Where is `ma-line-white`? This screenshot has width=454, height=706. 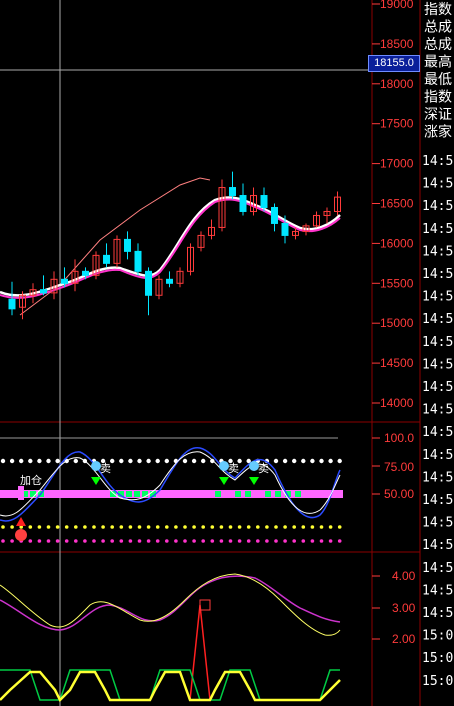
ma-line-white is located at coordinates (170, 246).